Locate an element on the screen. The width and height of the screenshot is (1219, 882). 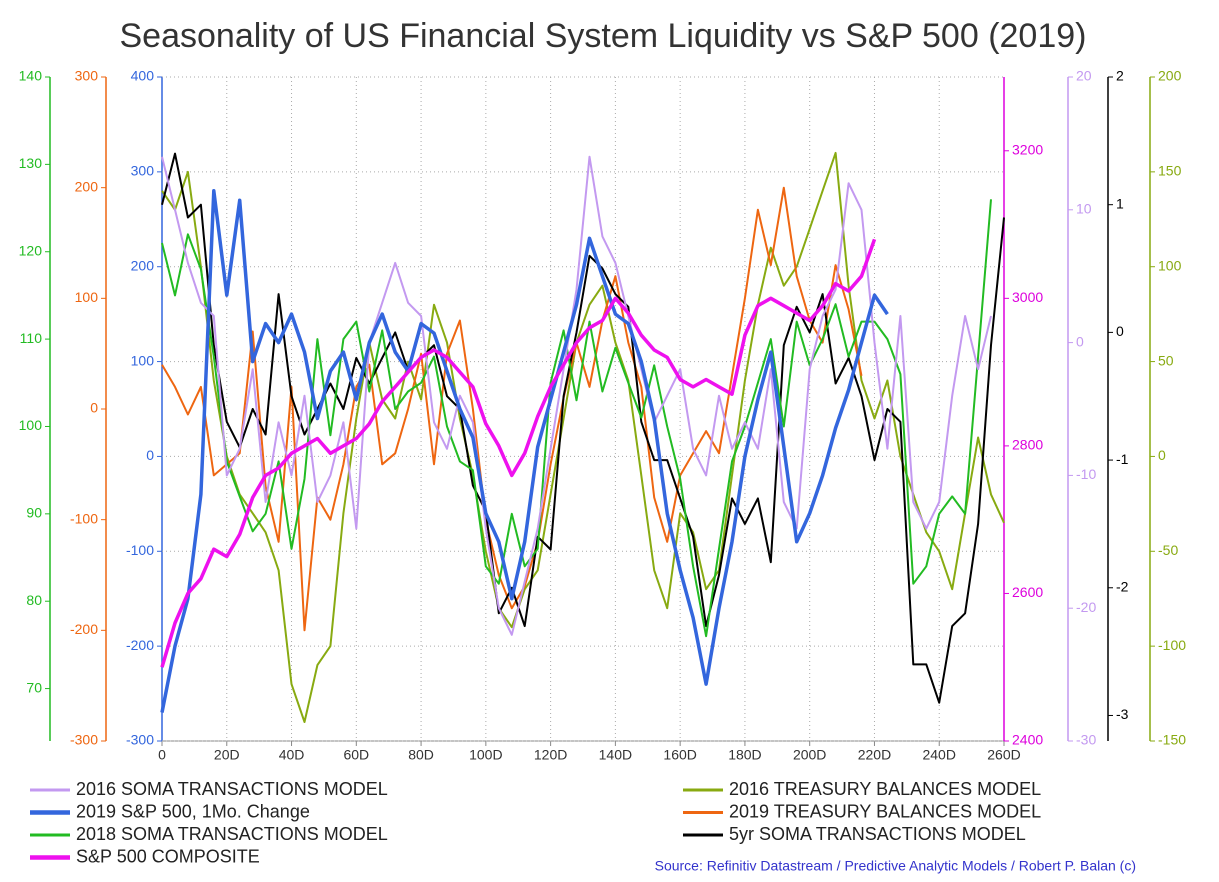
y-tick-label: 2 is located at coordinates (1120, 76).